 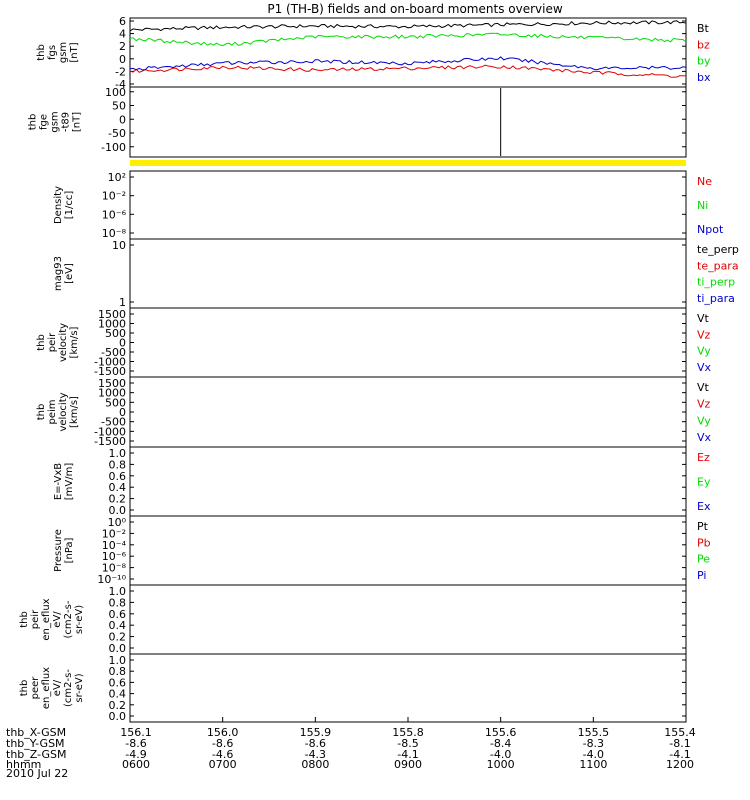 I want to click on legend-vy: Vy, so click(x=704, y=420).